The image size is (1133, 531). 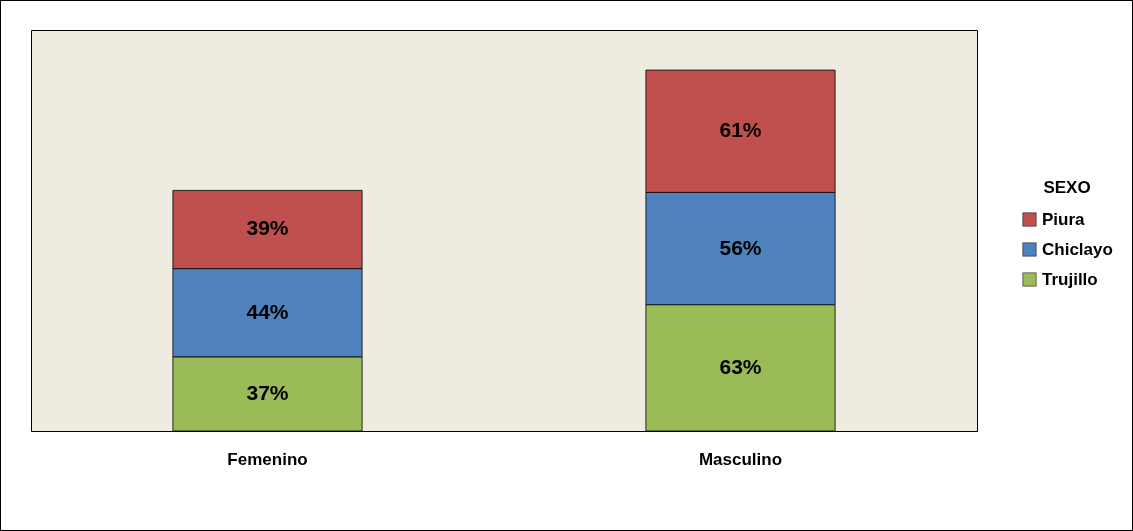 What do you see at coordinates (740, 247) in the screenshot?
I see `data-label: 56%` at bounding box center [740, 247].